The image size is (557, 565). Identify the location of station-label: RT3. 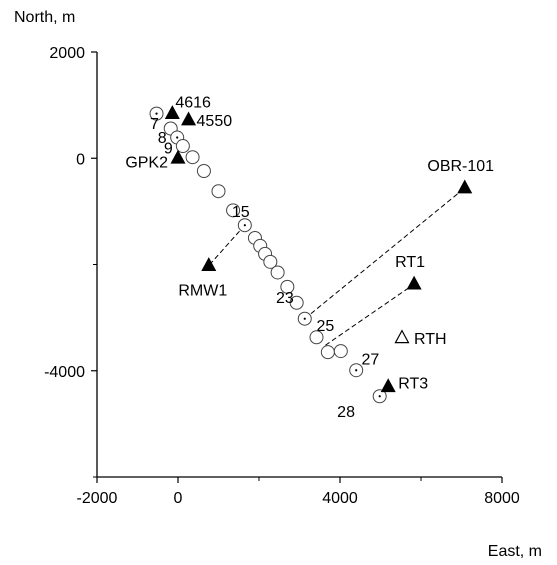
(413, 384).